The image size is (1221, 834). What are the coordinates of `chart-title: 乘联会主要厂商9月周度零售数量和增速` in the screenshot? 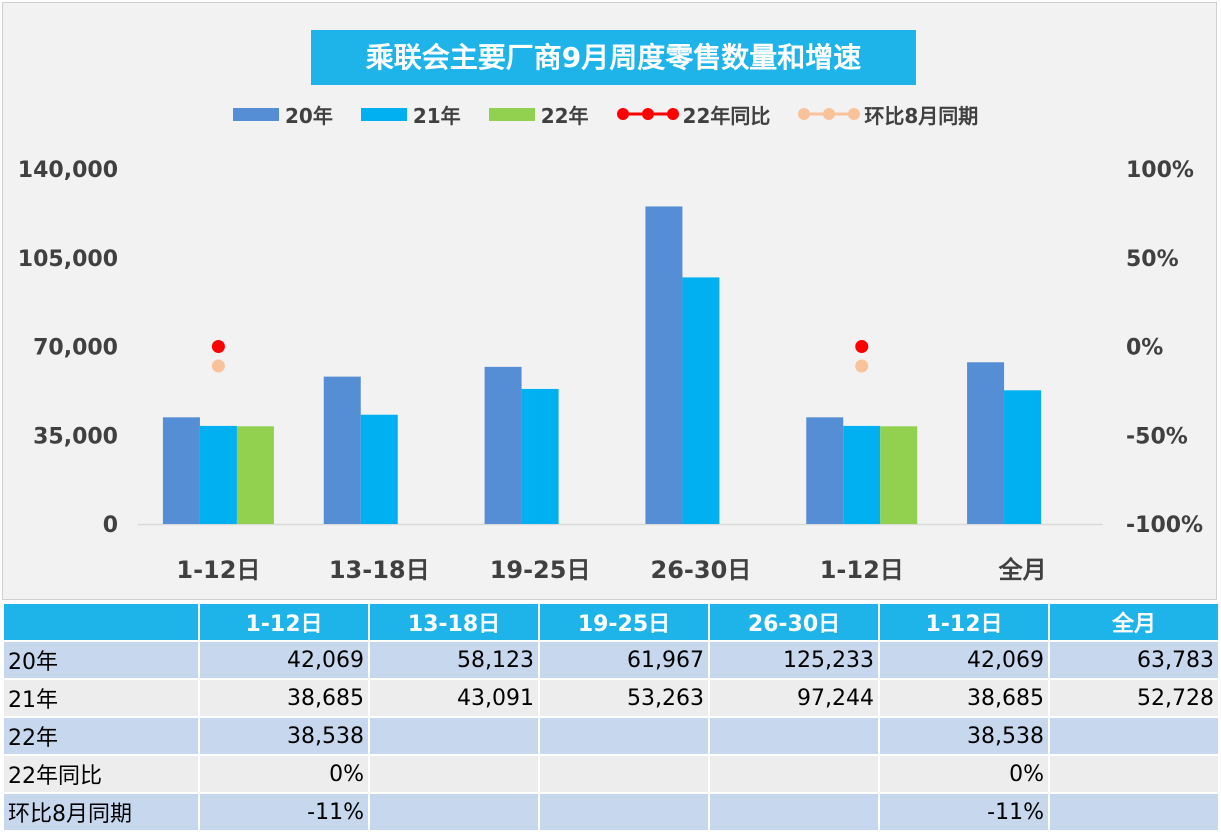 It's located at (613, 57).